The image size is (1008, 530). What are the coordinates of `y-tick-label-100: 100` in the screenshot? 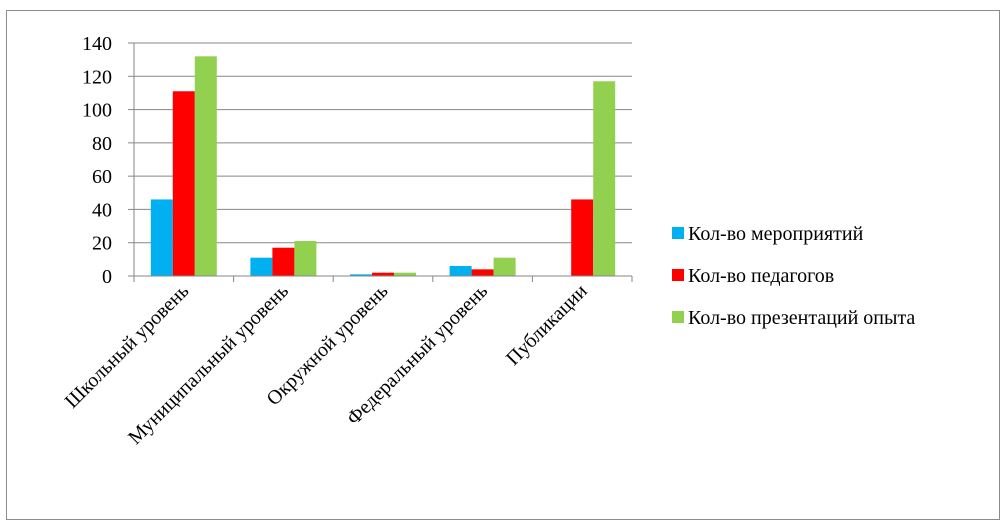 It's located at (97, 111).